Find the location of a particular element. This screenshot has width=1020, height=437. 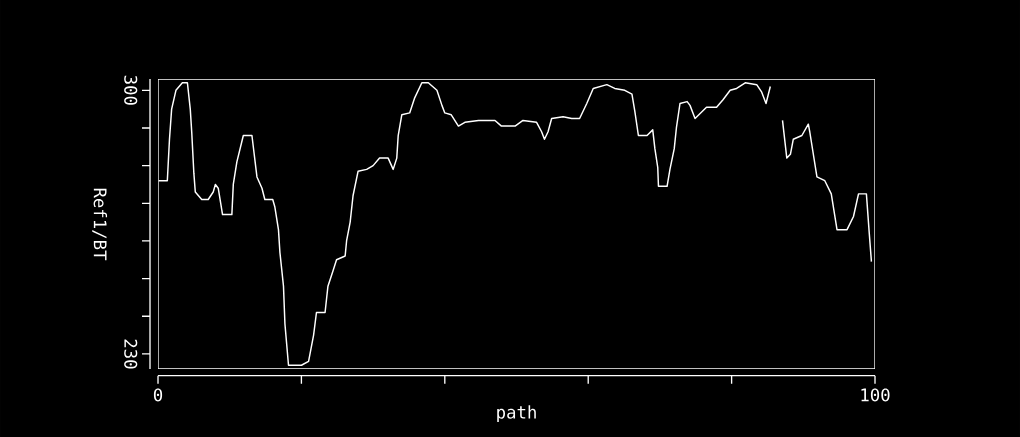

y-tick-label: 300 is located at coordinates (131, 90).